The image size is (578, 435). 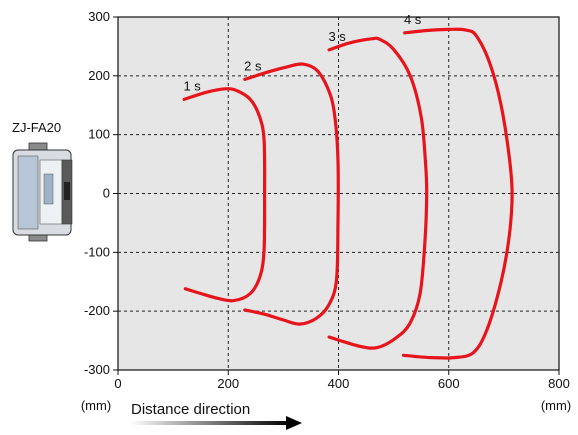 I want to click on y-tick-label: -300, so click(x=97, y=369).